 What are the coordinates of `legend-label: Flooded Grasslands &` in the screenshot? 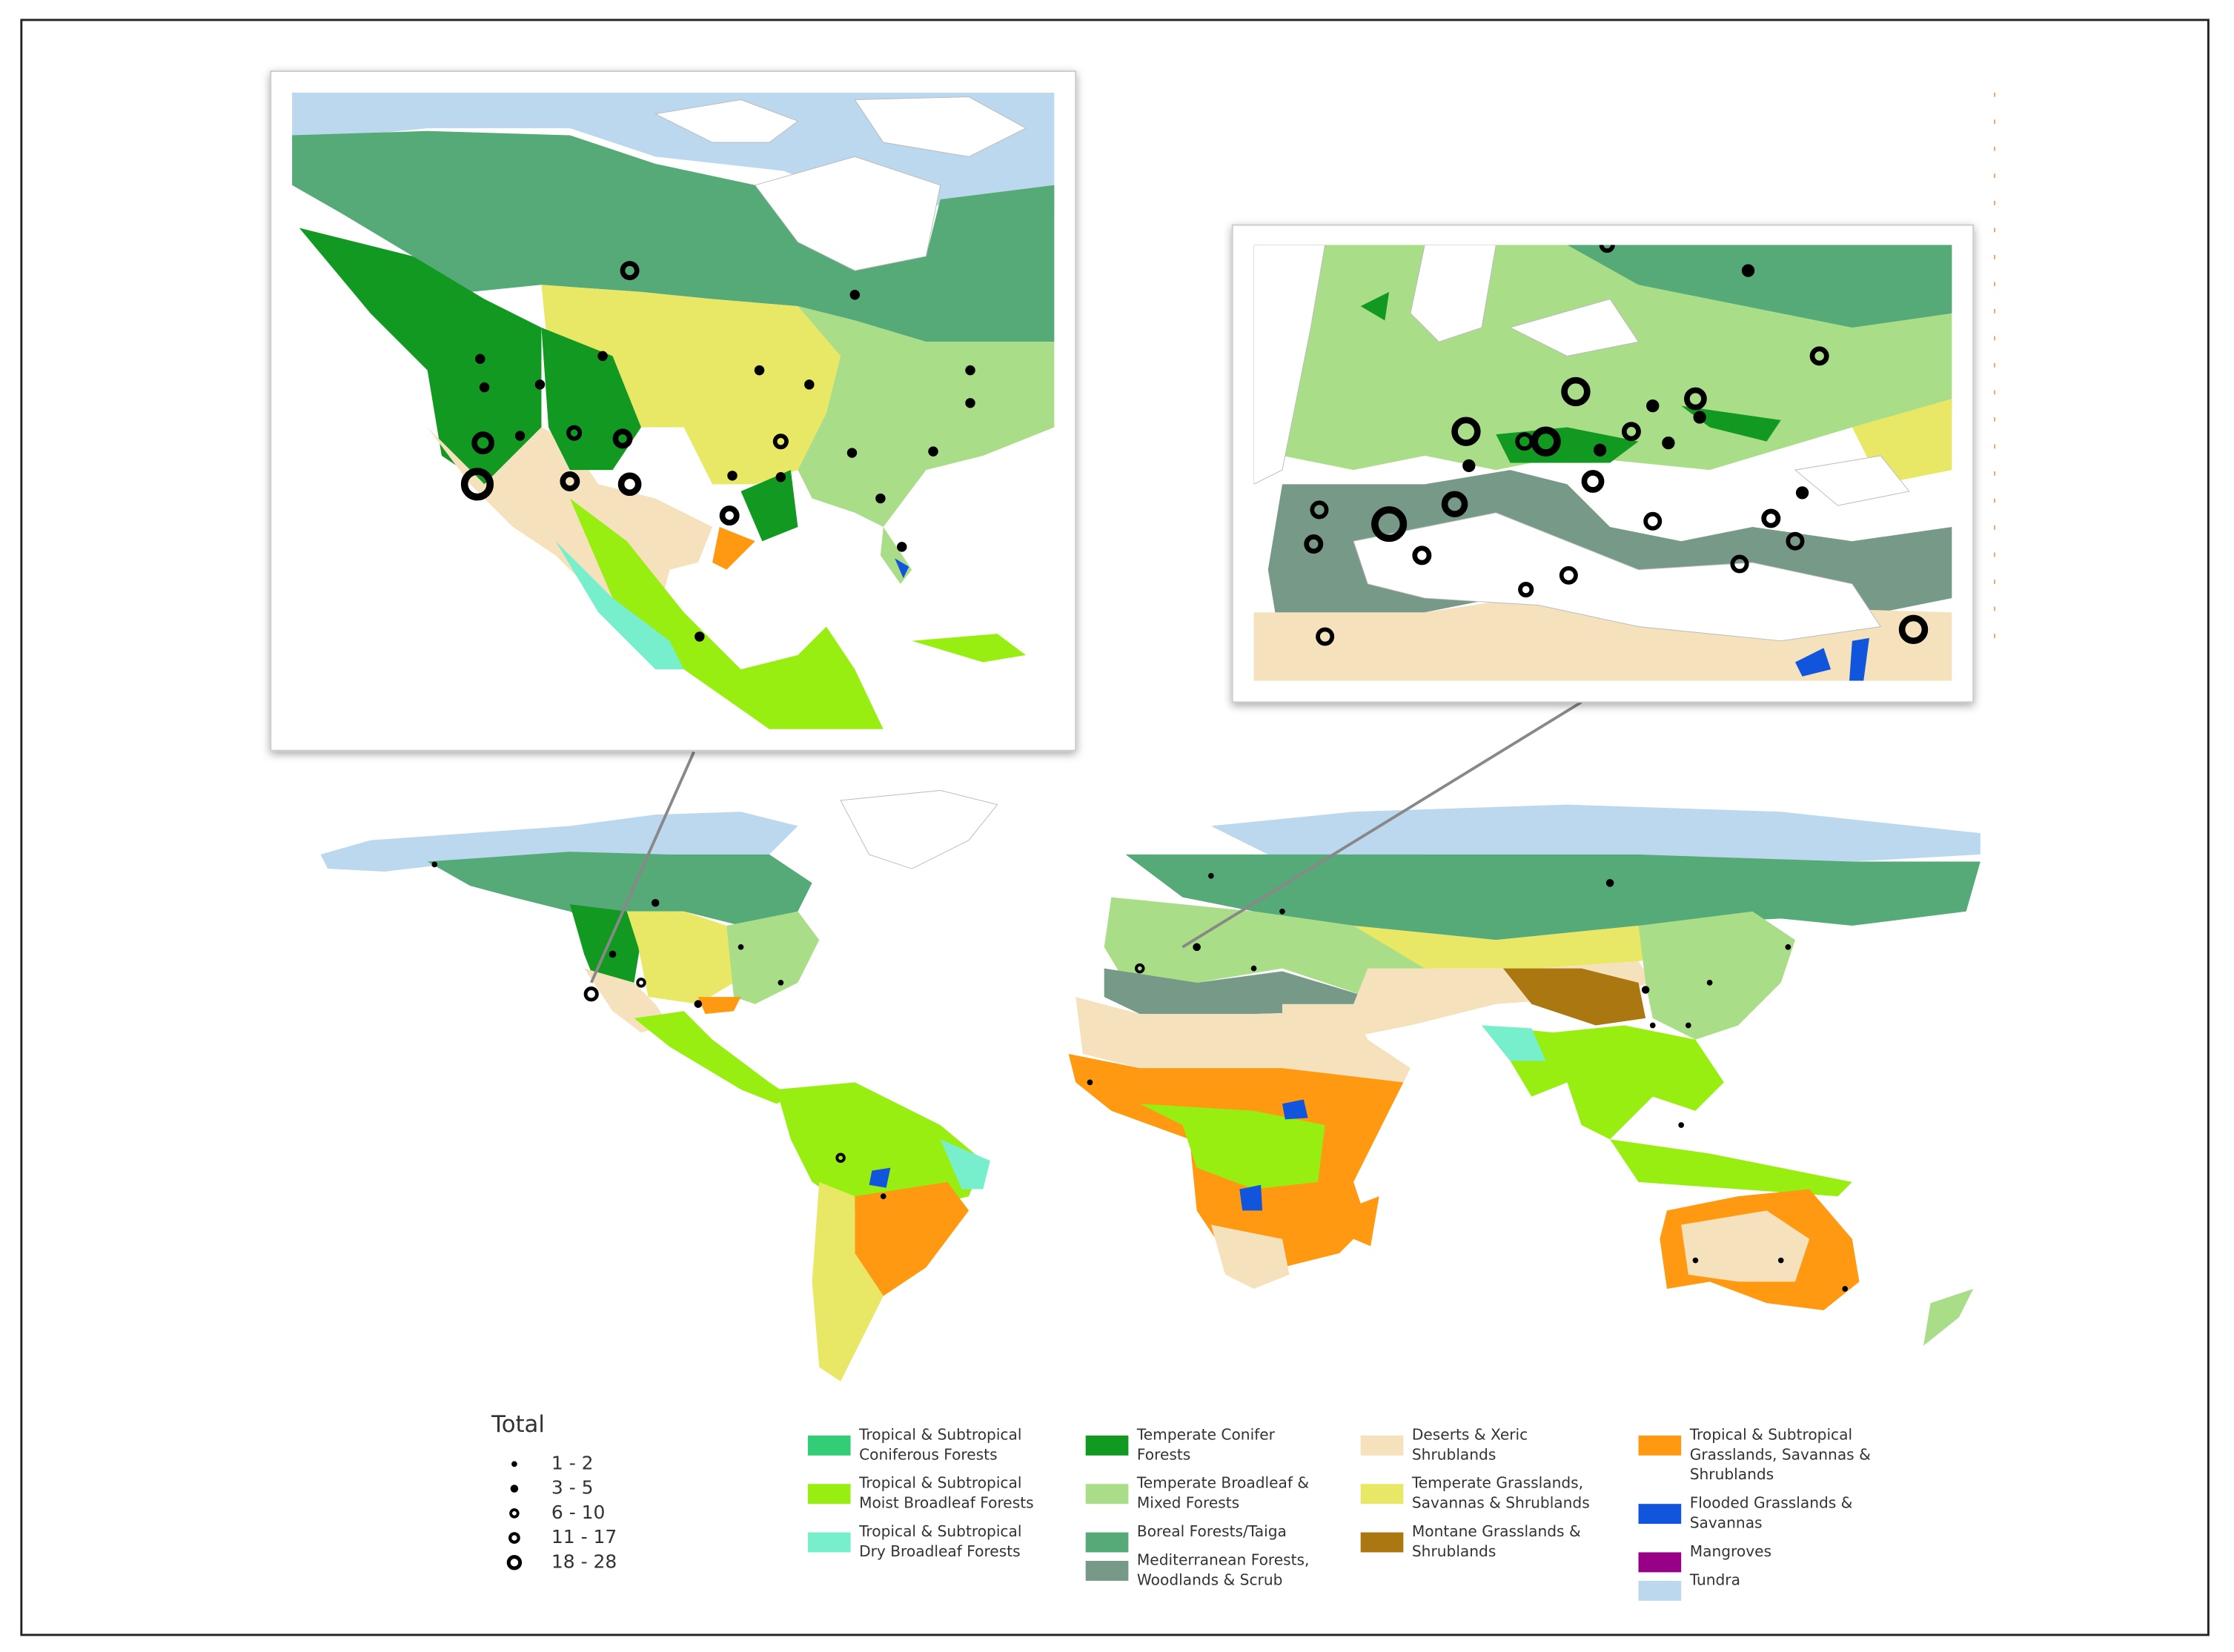 It's located at (1771, 1503).